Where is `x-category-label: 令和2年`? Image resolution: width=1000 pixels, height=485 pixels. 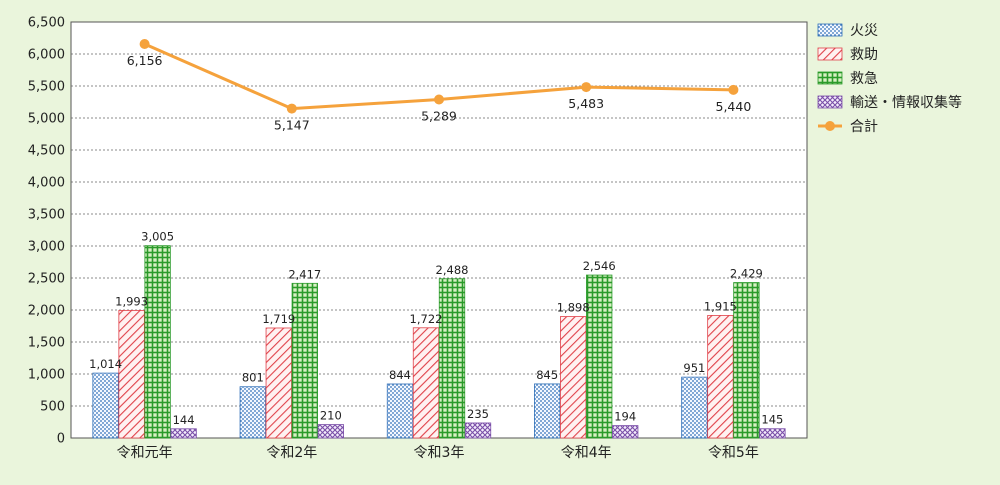 x-category-label: 令和2年 is located at coordinates (291, 453).